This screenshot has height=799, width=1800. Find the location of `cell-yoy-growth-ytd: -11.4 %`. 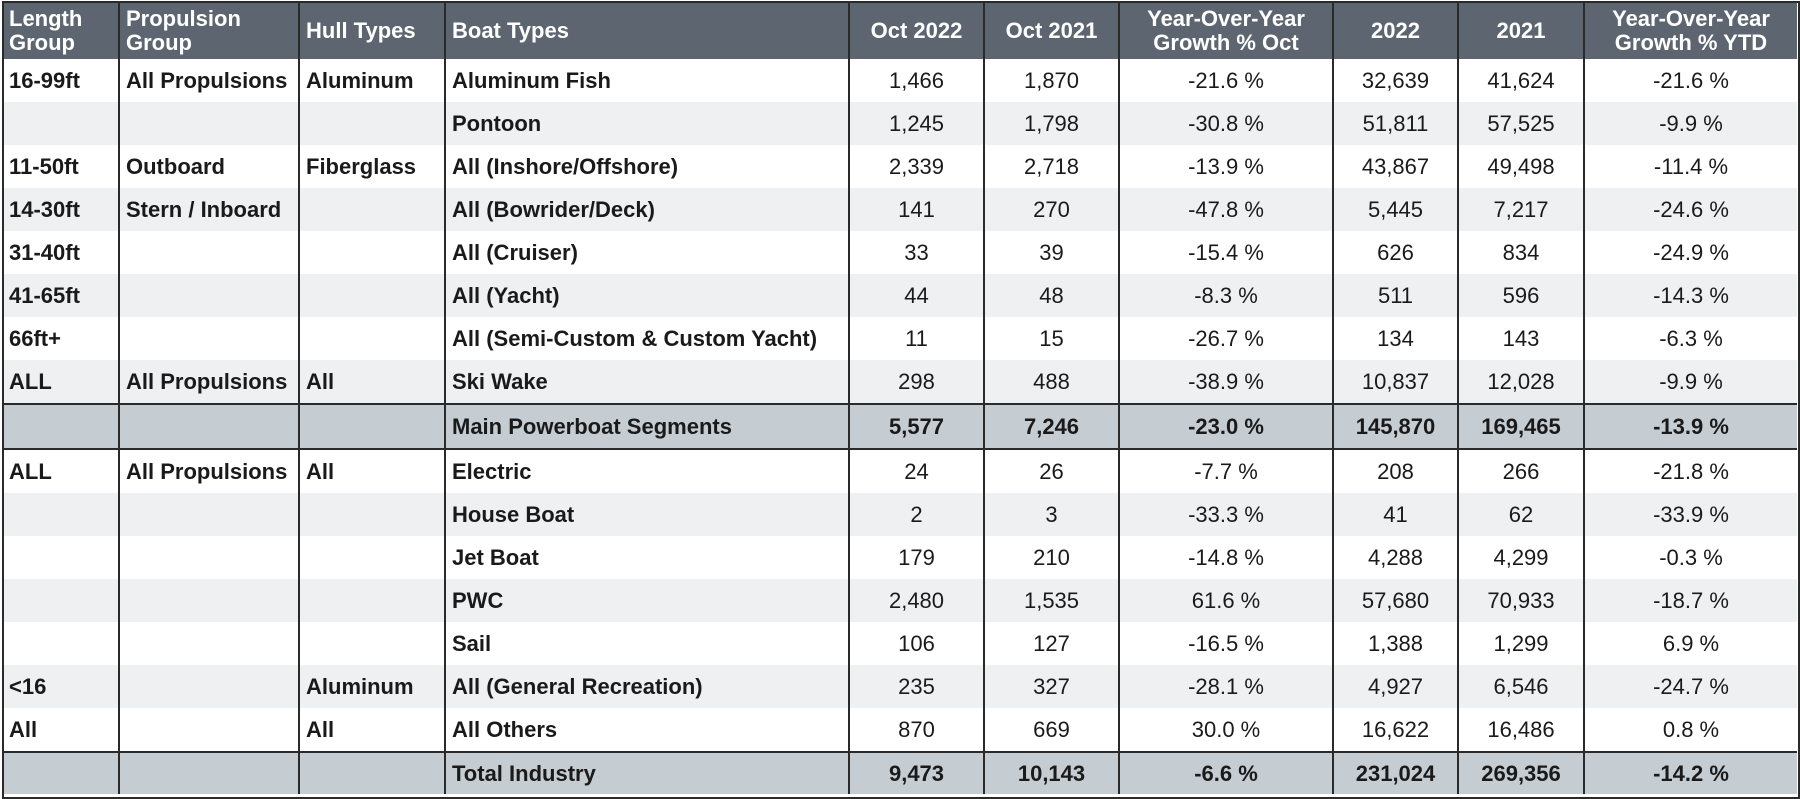

cell-yoy-growth-ytd: -11.4 % is located at coordinates (1690, 166).